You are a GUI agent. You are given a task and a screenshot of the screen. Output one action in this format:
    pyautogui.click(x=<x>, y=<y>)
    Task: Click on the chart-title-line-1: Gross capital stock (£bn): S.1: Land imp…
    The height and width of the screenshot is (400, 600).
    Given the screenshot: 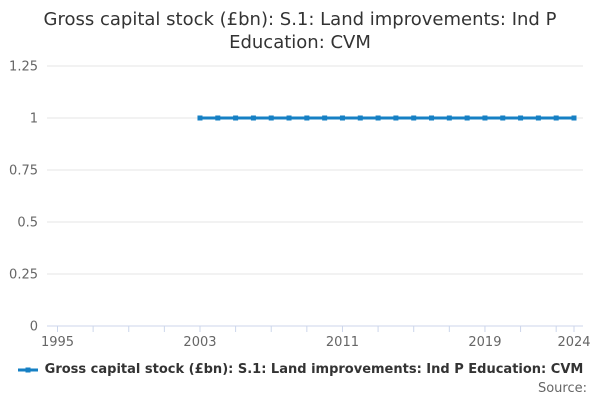 What is the action you would take?
    pyautogui.click(x=300, y=19)
    